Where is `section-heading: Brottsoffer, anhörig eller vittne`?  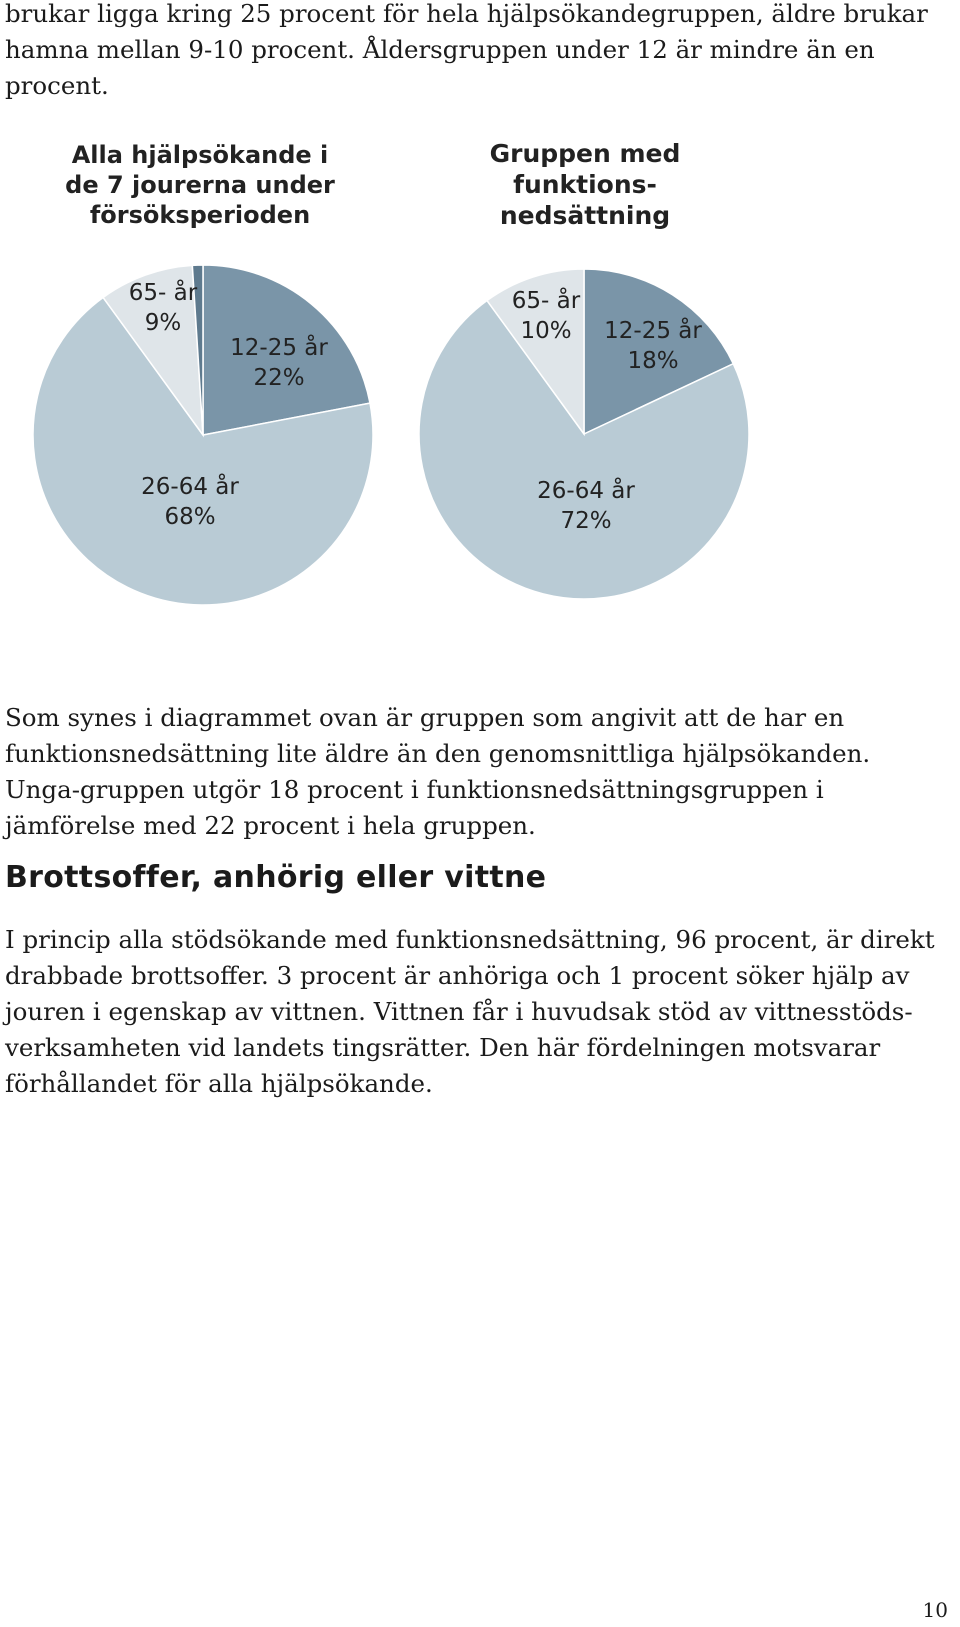 section-heading: Brottsoffer, anhörig eller vittne is located at coordinates (276, 877).